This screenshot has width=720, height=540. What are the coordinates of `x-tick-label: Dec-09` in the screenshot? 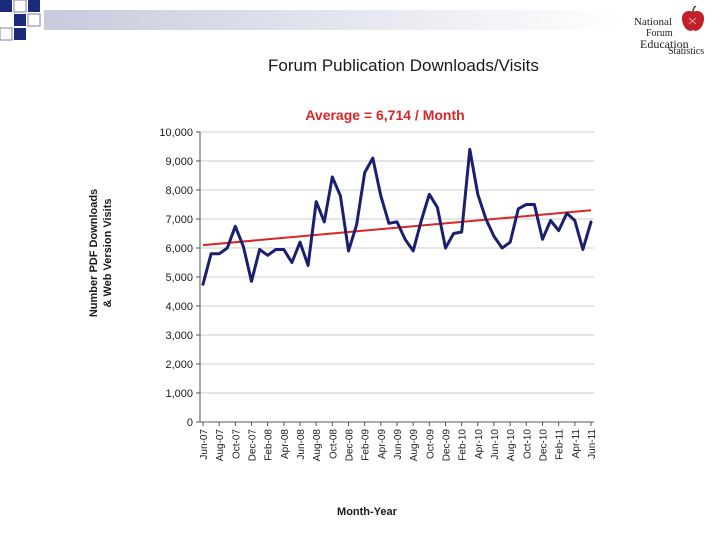 It's located at (447, 445).